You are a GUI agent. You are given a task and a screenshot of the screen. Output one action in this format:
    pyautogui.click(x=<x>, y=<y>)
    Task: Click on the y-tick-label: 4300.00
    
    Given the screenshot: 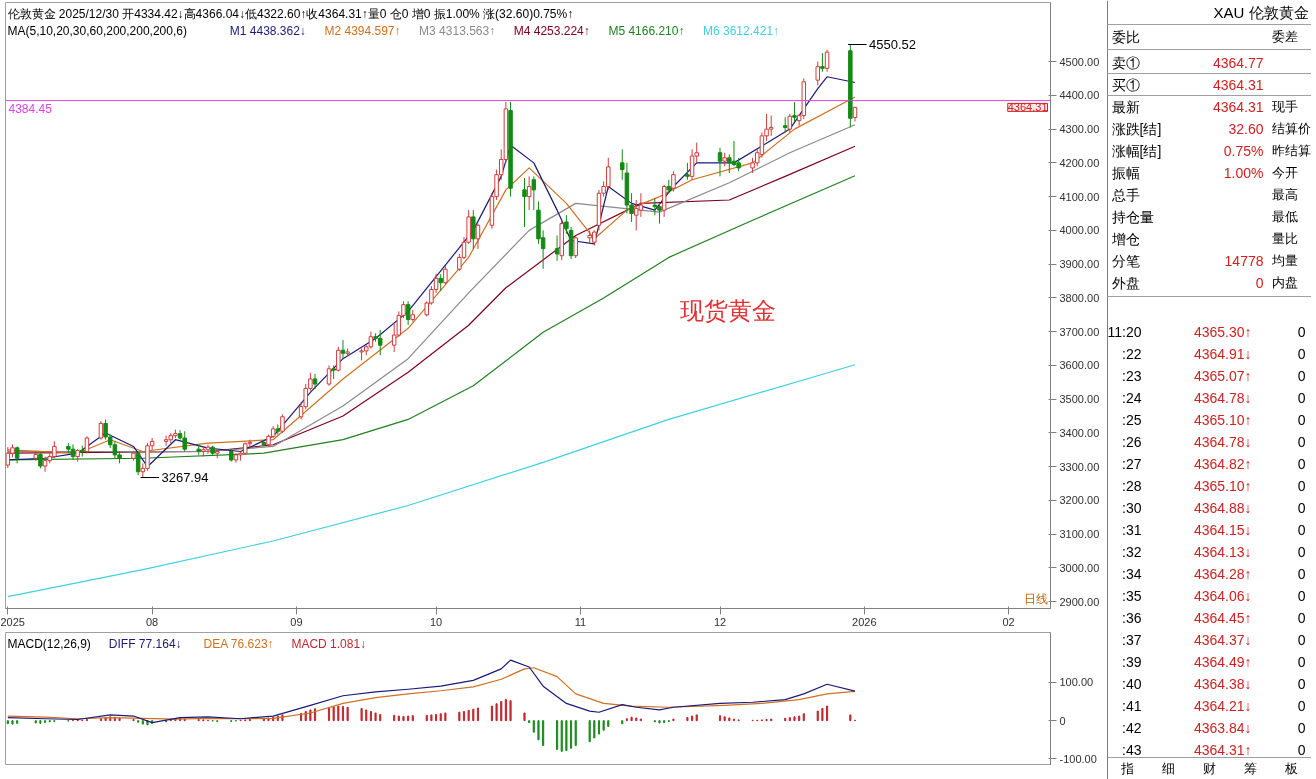 What is the action you would take?
    pyautogui.click(x=1079, y=129)
    